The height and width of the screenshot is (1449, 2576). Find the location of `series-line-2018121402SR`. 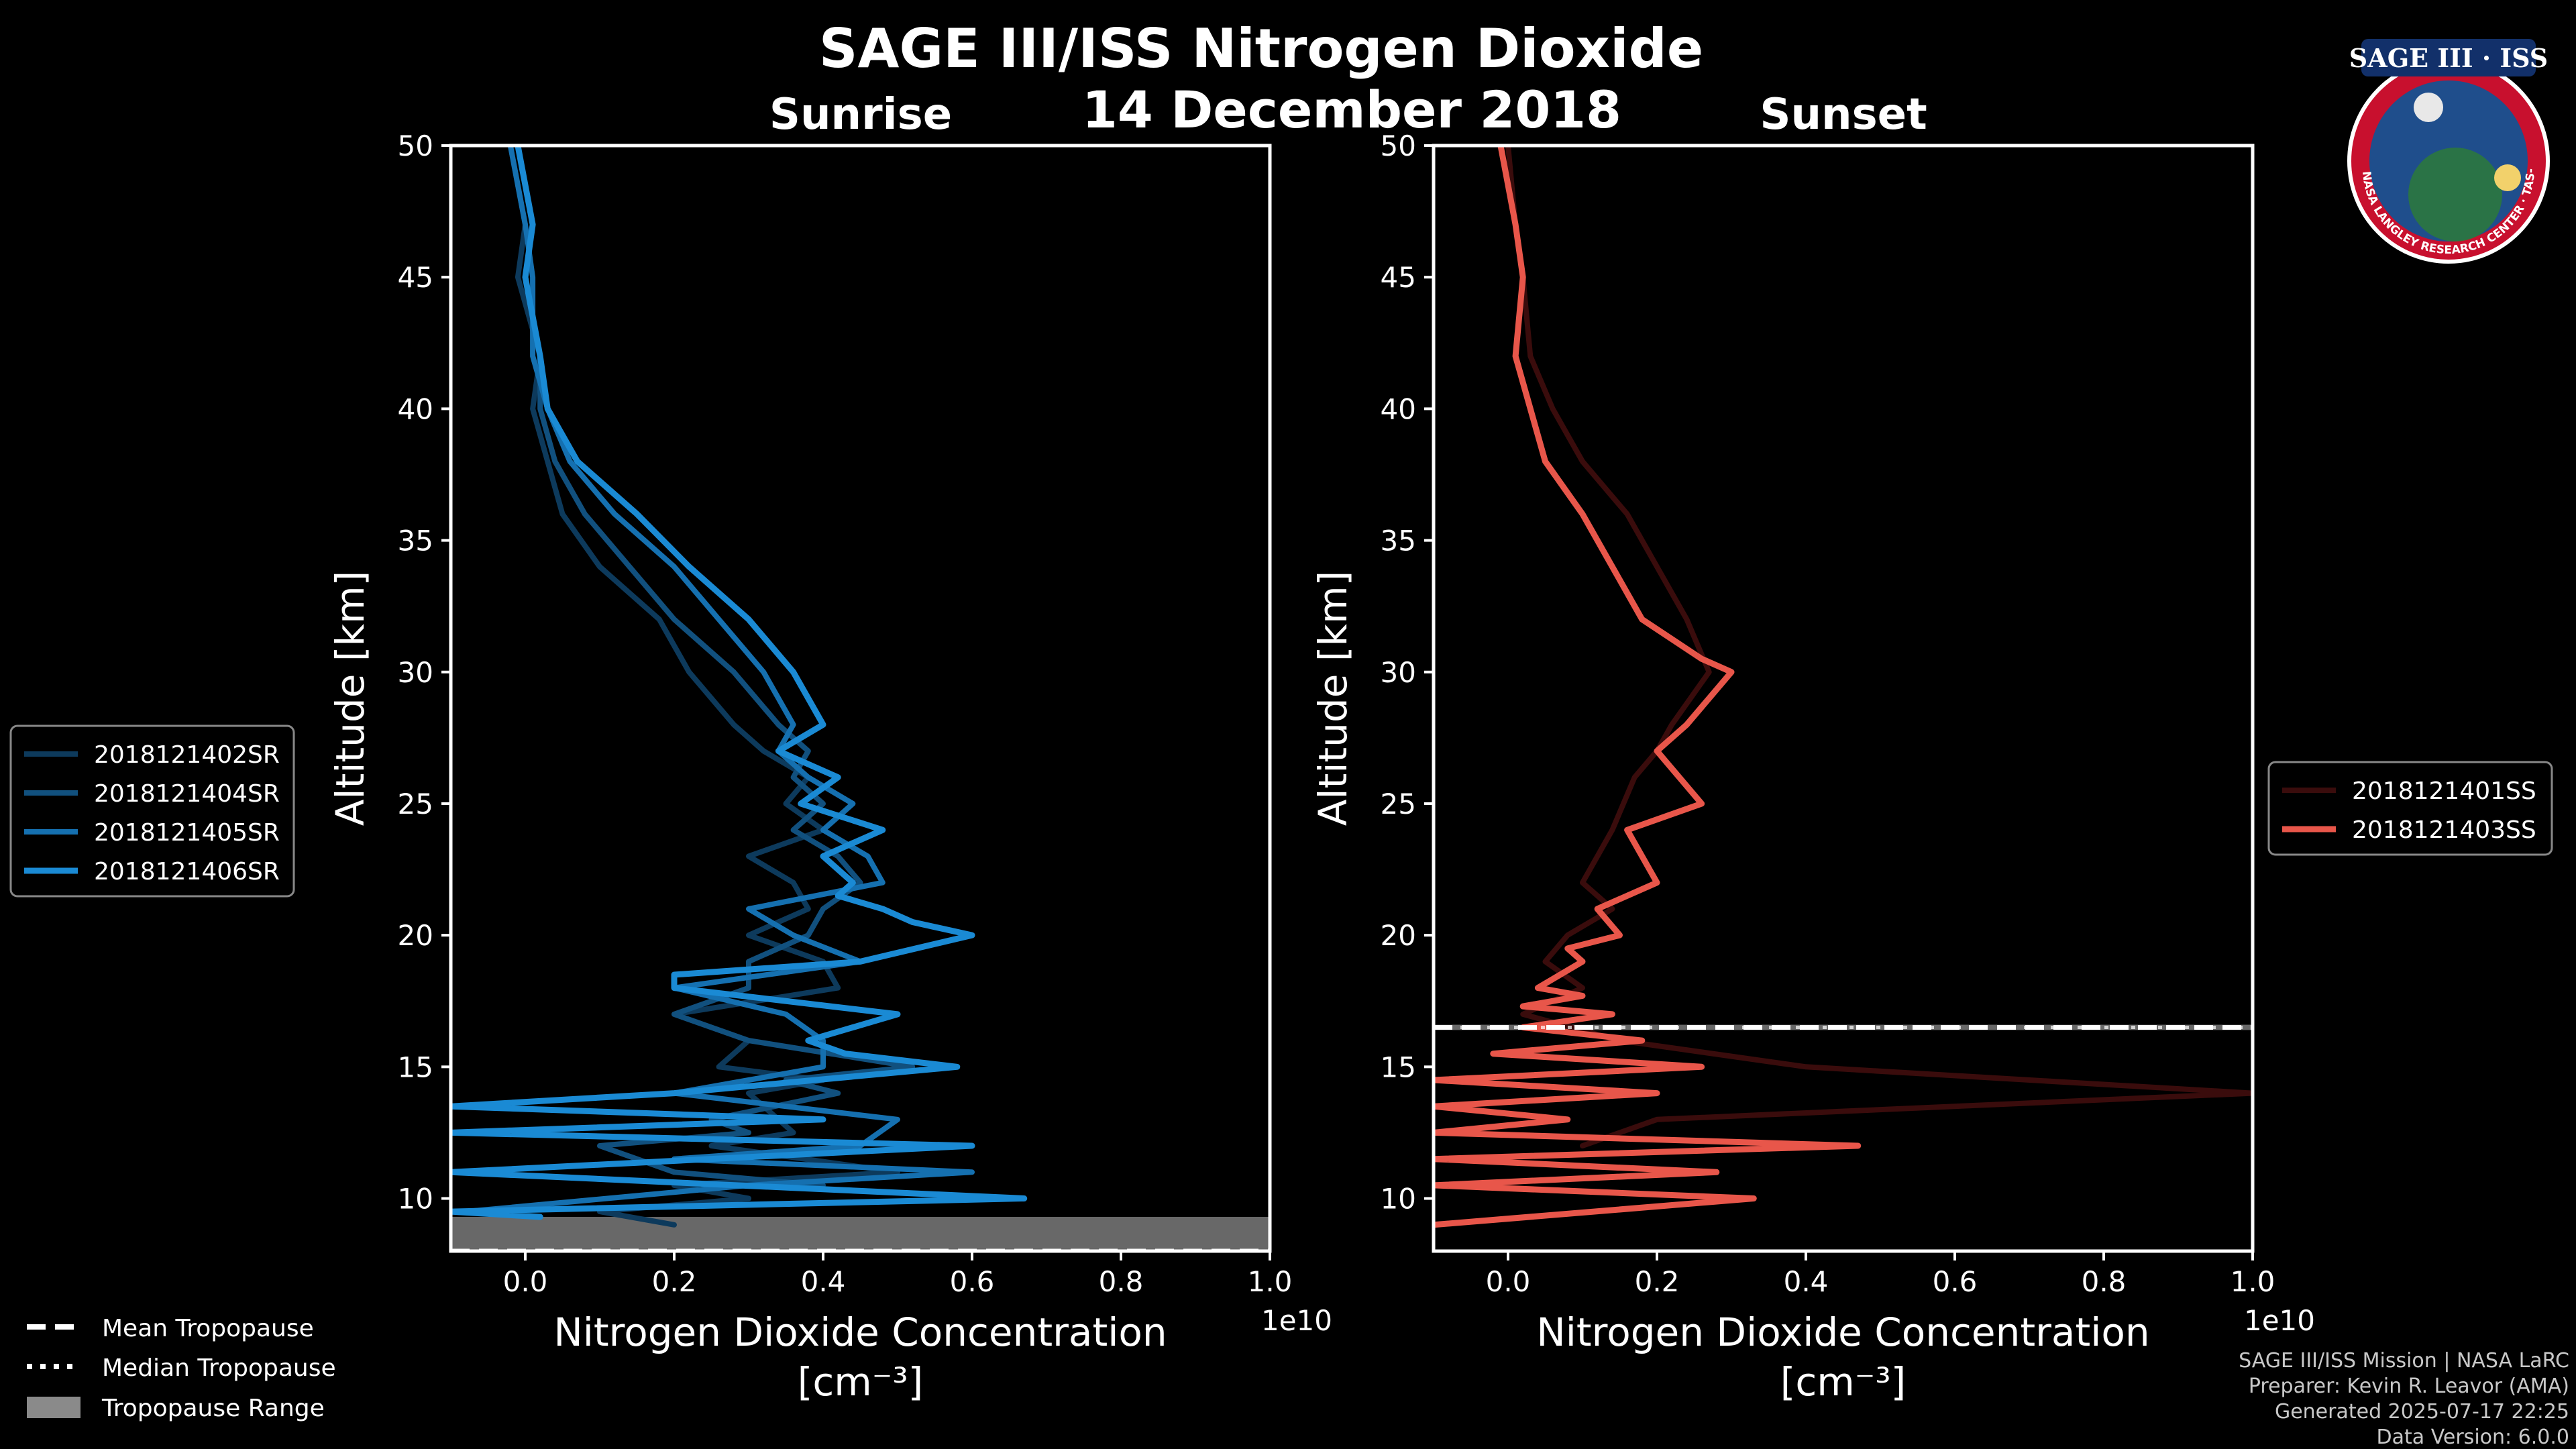

series-line-2018121402SR is located at coordinates (703, 687).